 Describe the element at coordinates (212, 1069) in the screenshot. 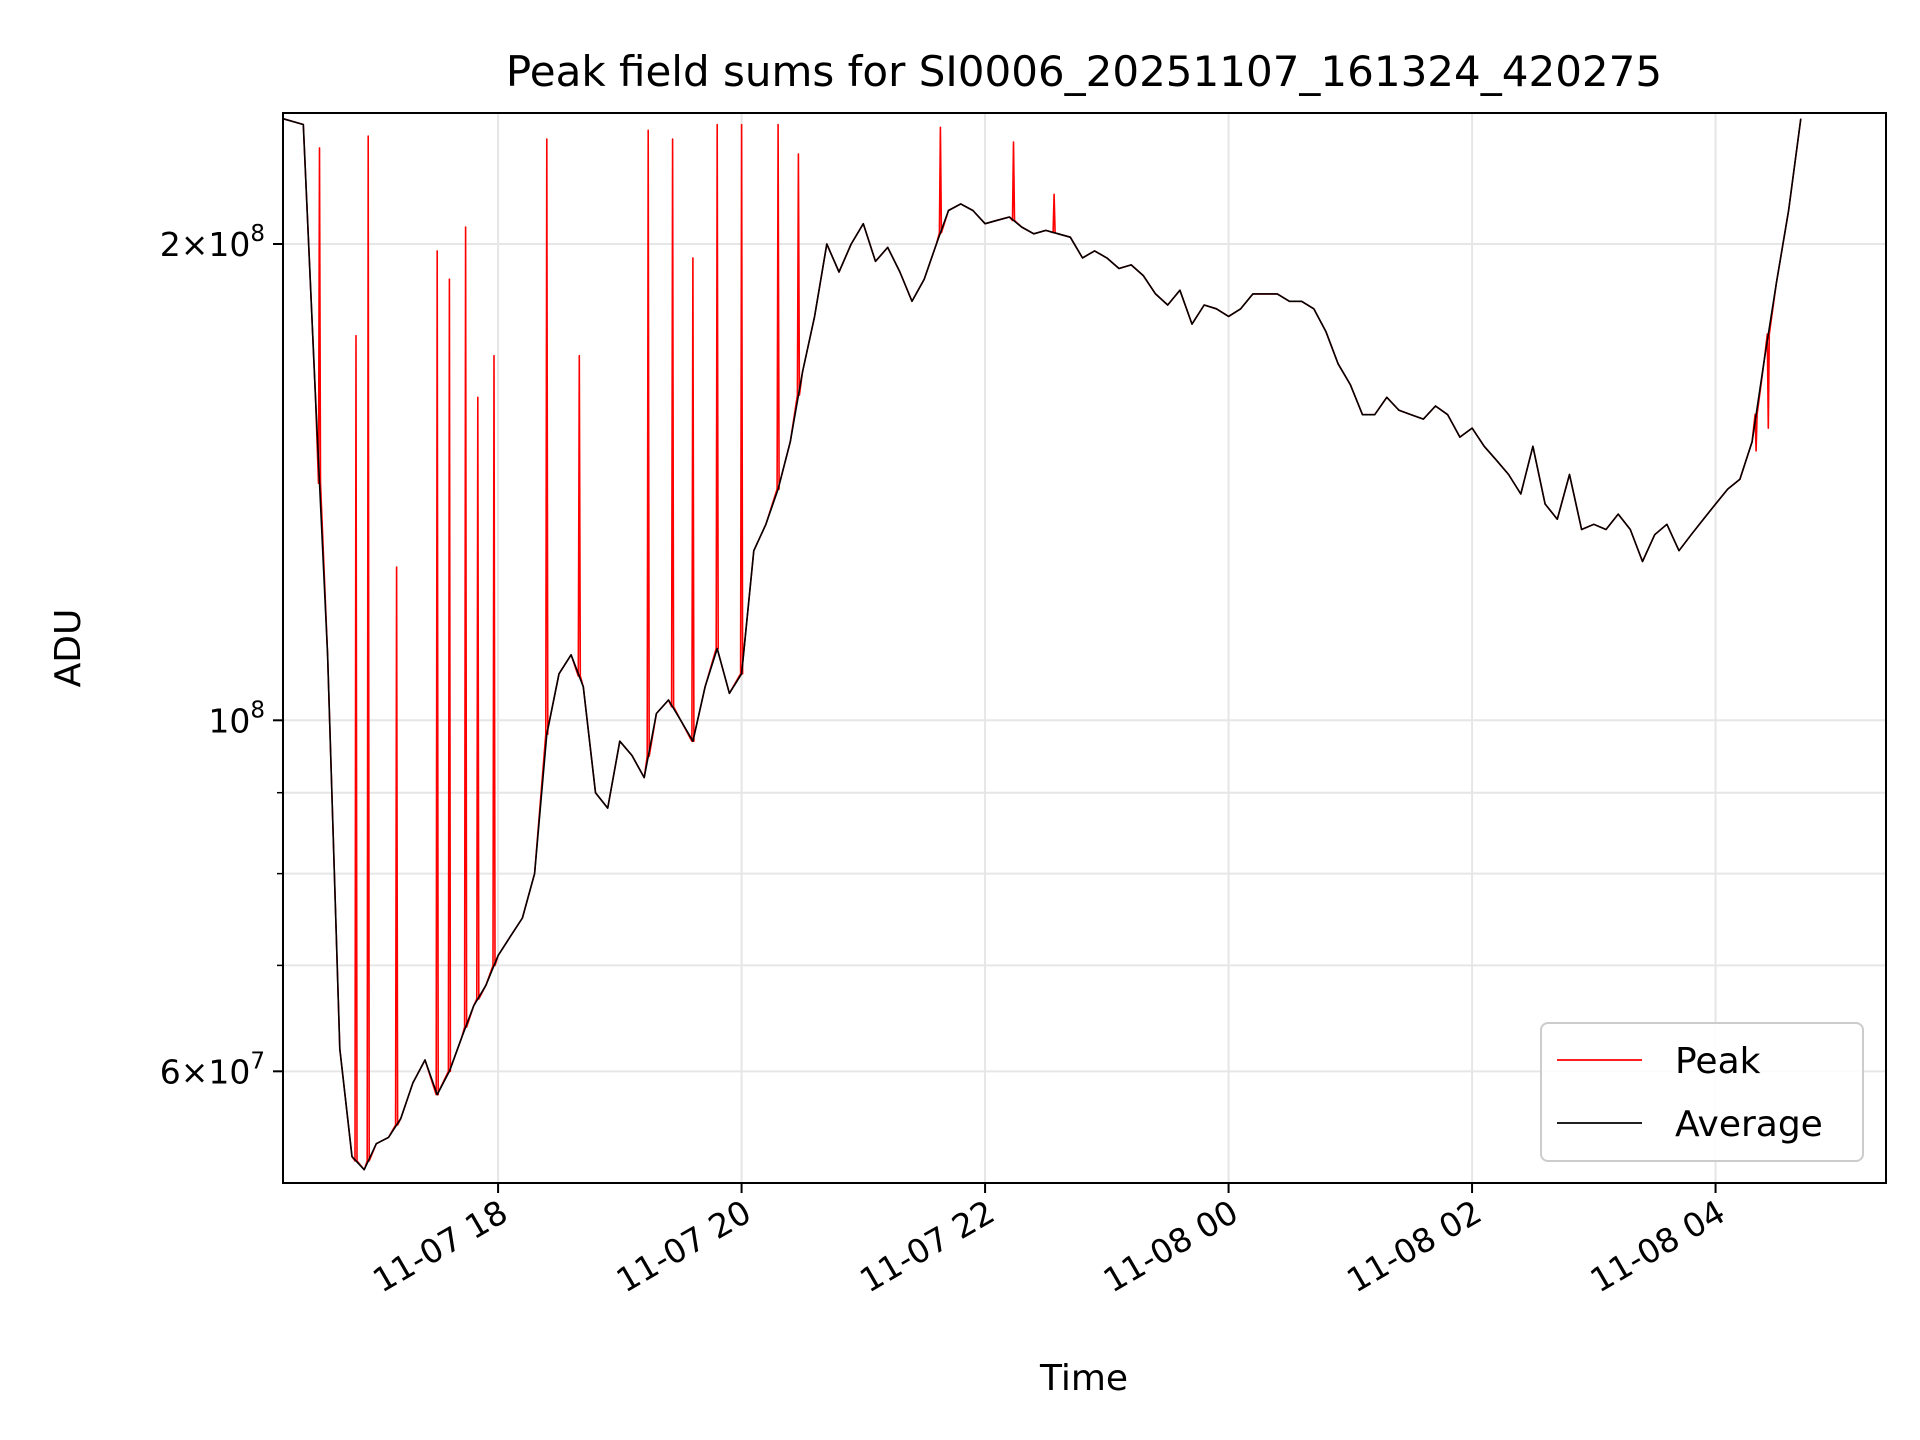

I see `y-tick-label: 6×107` at that location.